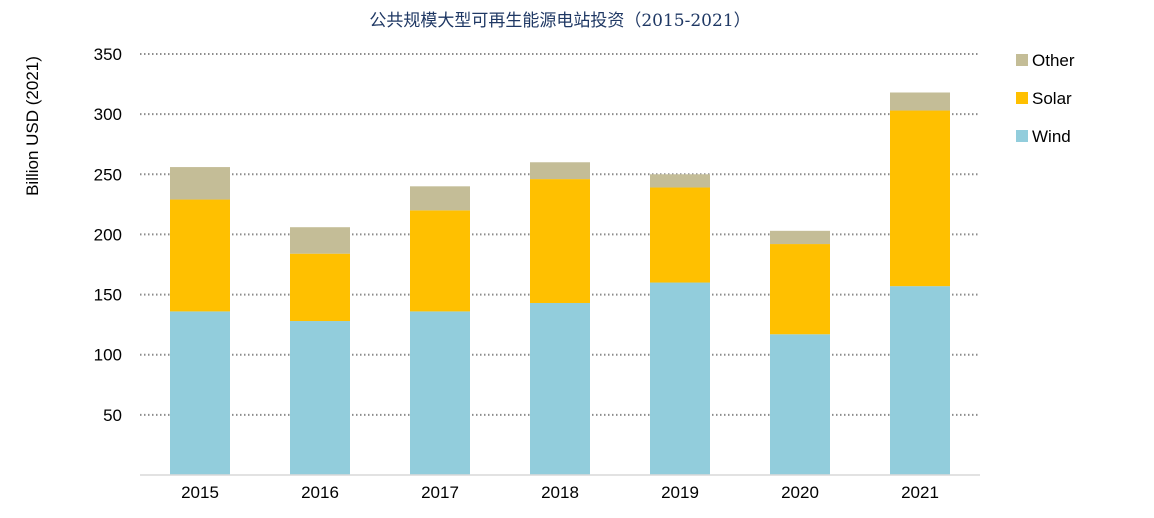 Image resolution: width=1154 pixels, height=518 pixels. Describe the element at coordinates (560, 241) in the screenshot. I see `bar-solar-2018` at that location.